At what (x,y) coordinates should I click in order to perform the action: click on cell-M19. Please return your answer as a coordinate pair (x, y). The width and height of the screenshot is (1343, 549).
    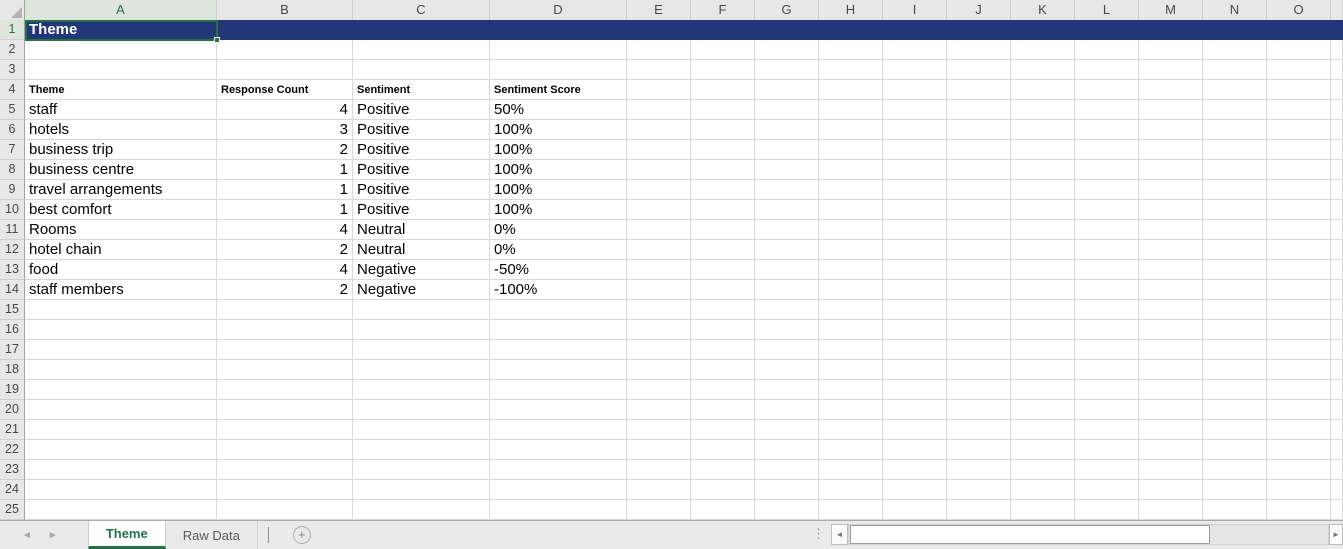
    Looking at the image, I should click on (1171, 390).